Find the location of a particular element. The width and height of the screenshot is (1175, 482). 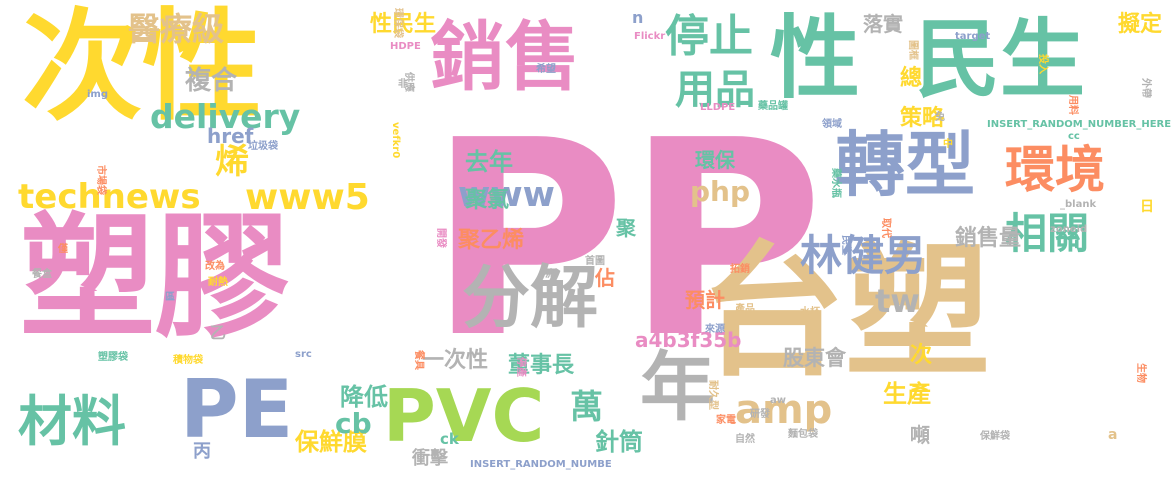

cloud-word: src is located at coordinates (303, 354).